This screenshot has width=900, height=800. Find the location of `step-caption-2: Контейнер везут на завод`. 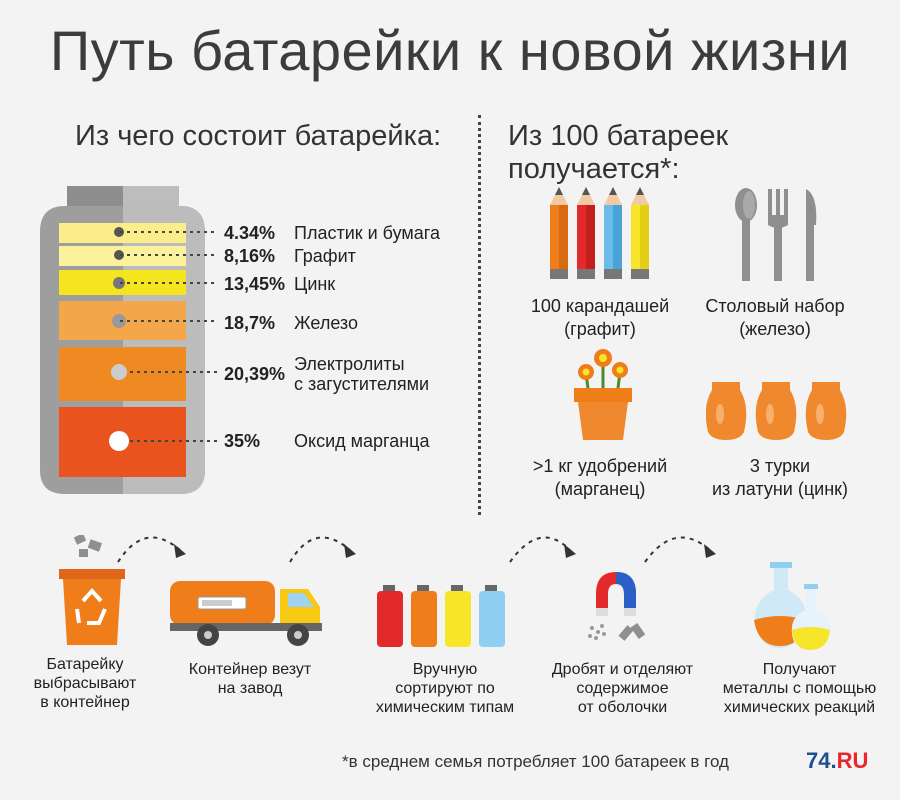

step-caption-2: Контейнер везут на завод is located at coordinates (250, 679).